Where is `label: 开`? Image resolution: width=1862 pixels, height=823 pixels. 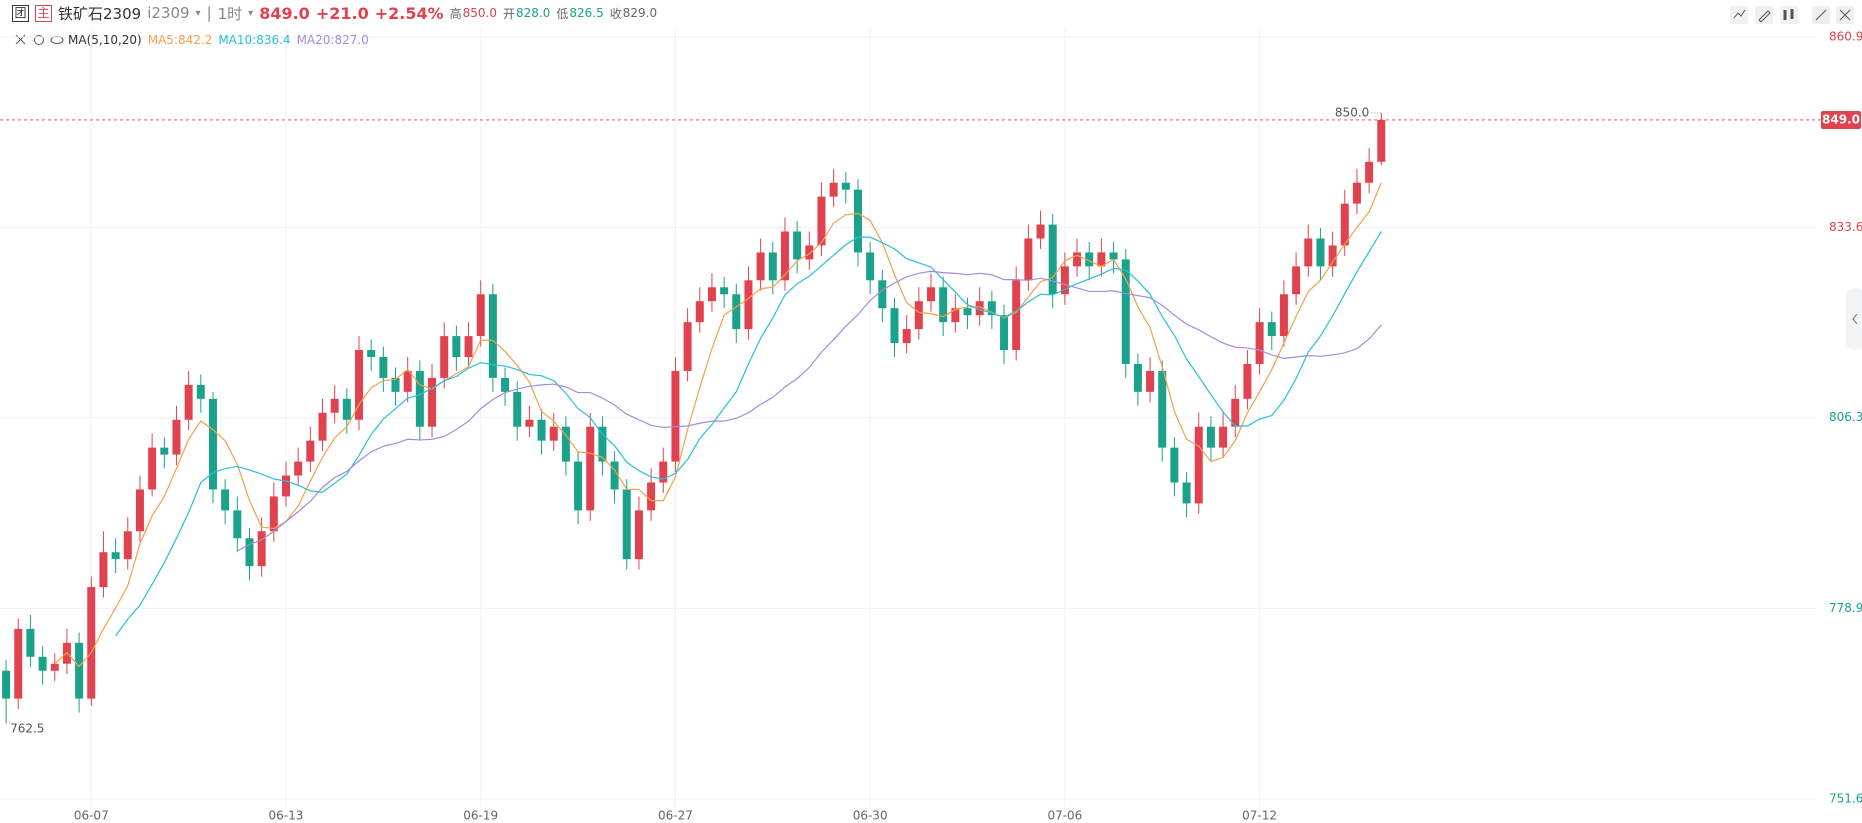
label: 开 is located at coordinates (509, 13).